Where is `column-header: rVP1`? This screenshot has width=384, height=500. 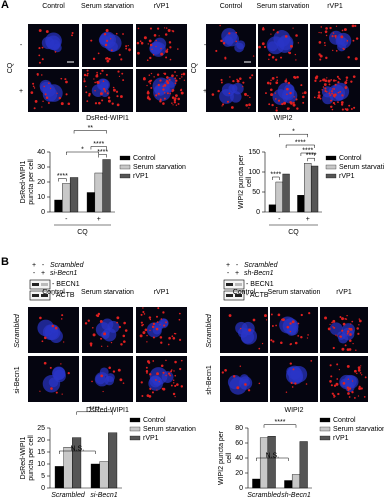
column-header: rVP1 is located at coordinates (161, 292).